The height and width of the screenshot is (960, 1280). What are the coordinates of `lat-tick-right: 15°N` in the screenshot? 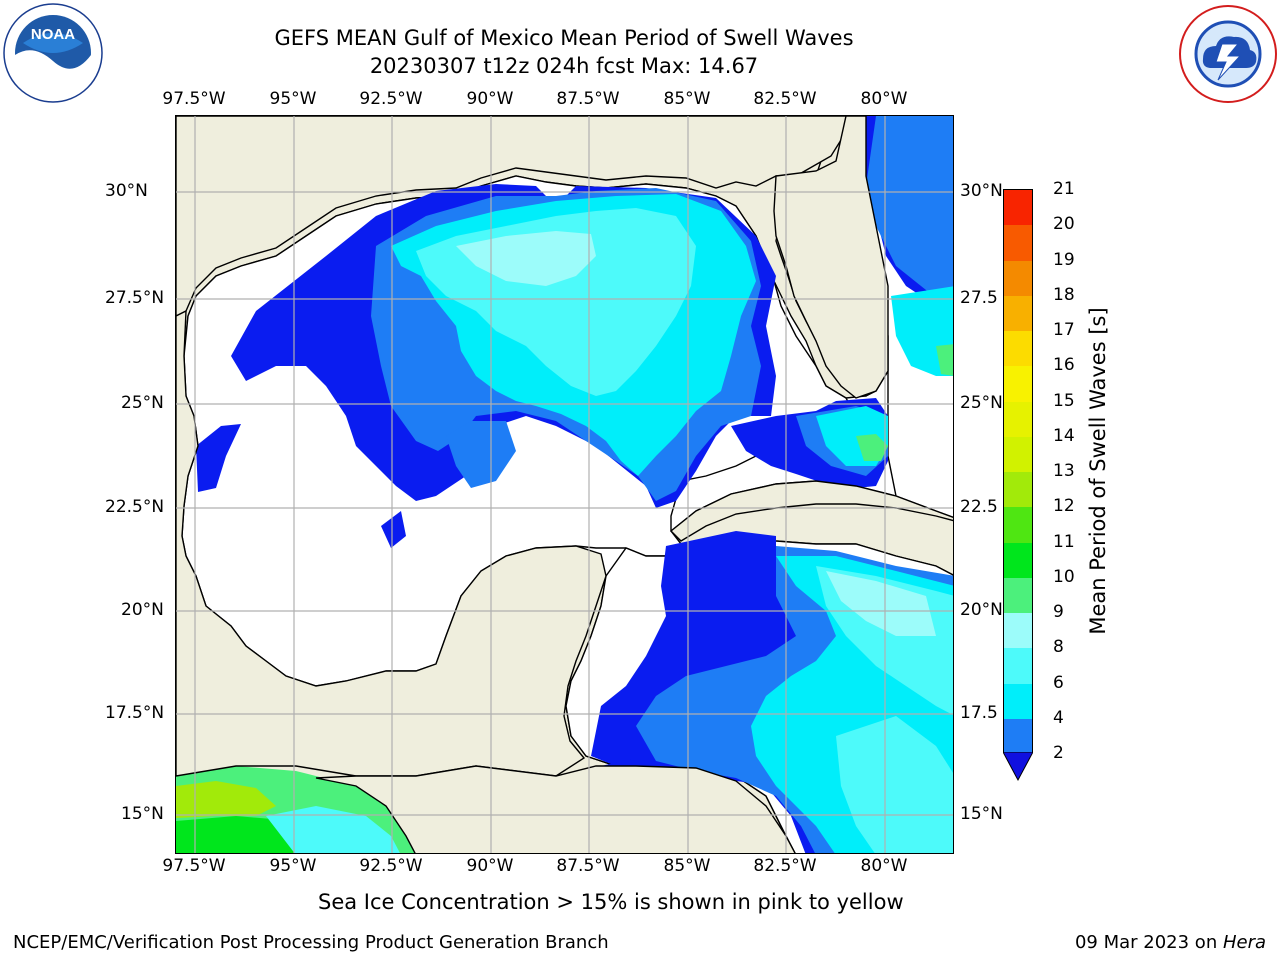 It's located at (981, 814).